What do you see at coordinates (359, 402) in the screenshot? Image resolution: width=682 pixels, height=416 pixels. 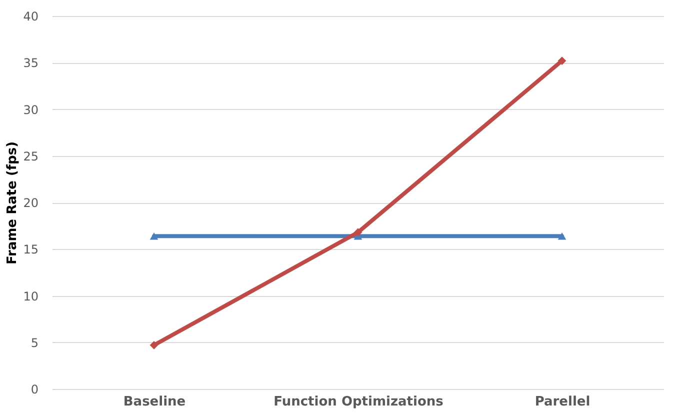 I see `x-tick-label: Function Optimizations` at bounding box center [359, 402].